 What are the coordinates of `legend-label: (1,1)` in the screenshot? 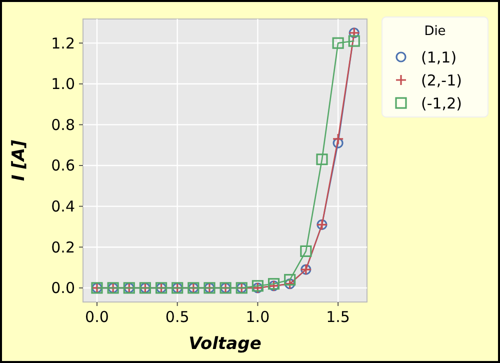 It's located at (439, 57).